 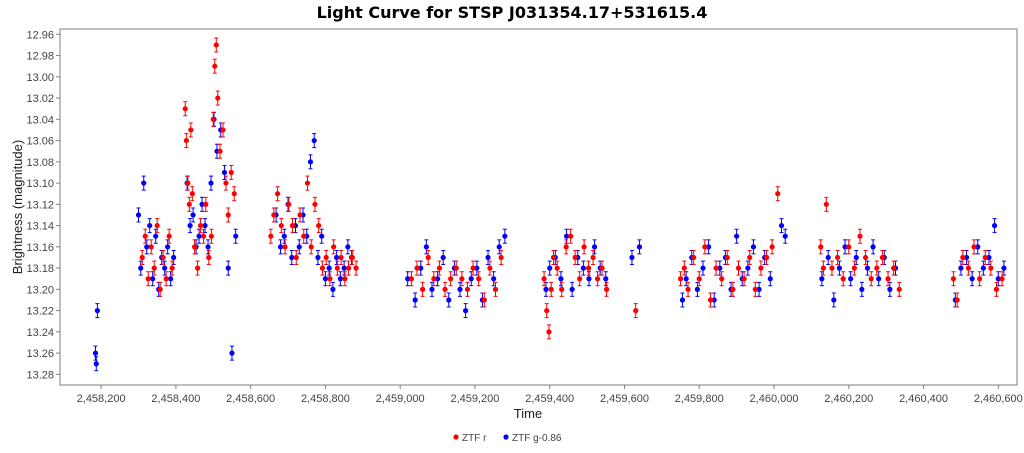 What do you see at coordinates (40, 269) in the screenshot?
I see `y-tick-label: 13.18` at bounding box center [40, 269].